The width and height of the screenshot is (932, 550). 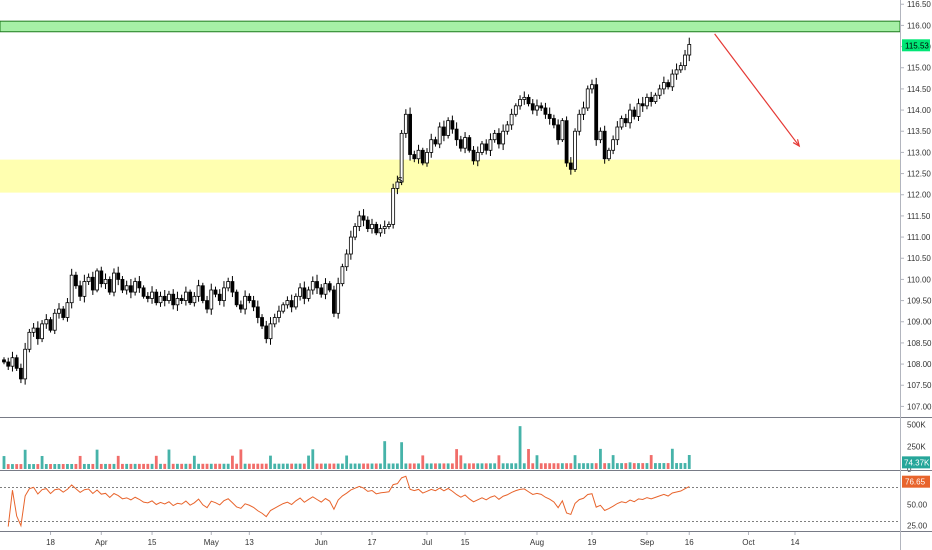 What do you see at coordinates (916, 447) in the screenshot?
I see `volume-tick-label: 250K` at bounding box center [916, 447].